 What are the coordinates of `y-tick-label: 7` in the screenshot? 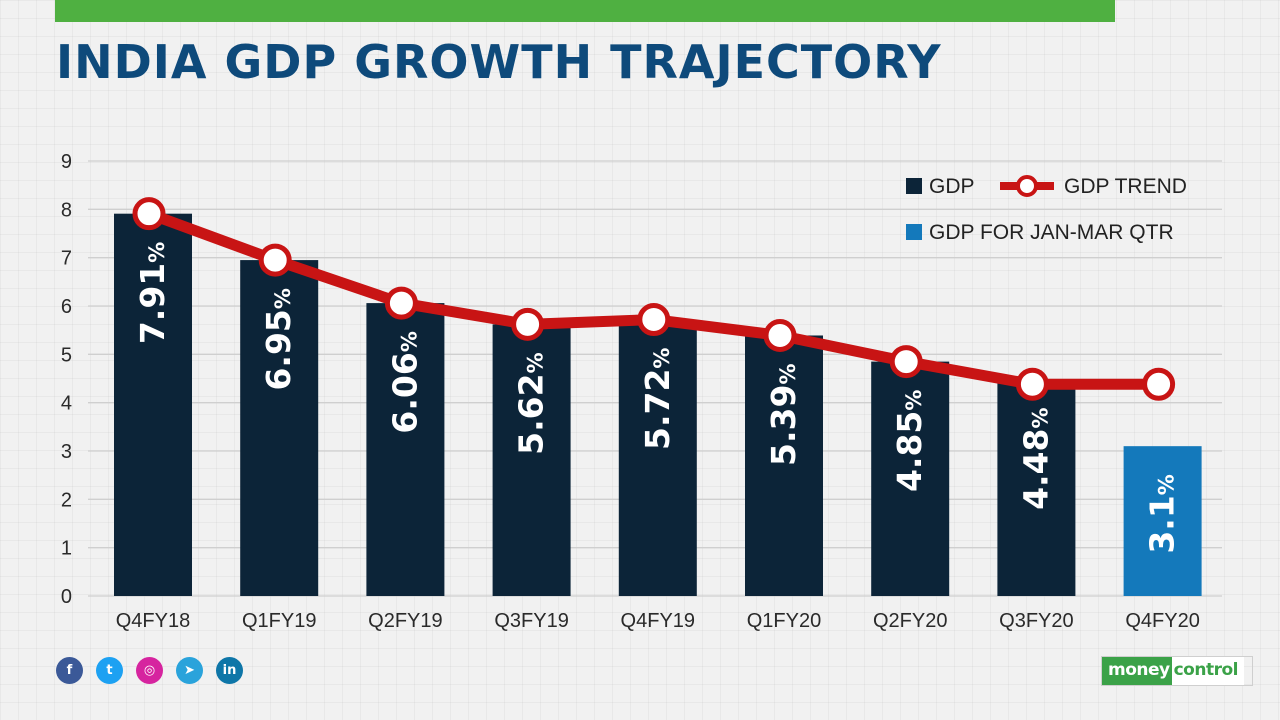 It's located at (66, 259).